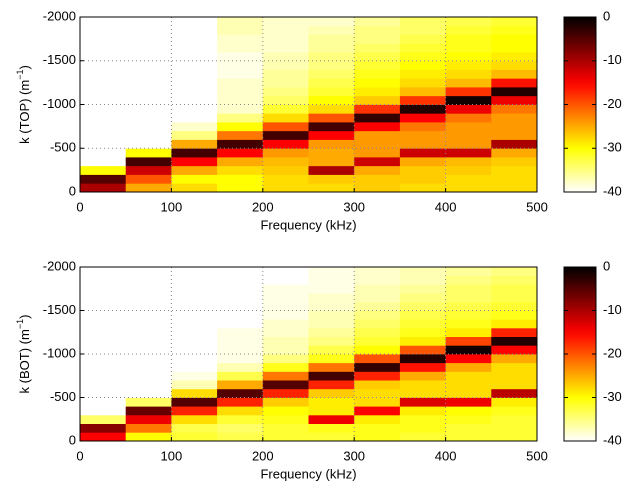  Describe the element at coordinates (354, 455) in the screenshot. I see `x-tick-label: 300` at that location.